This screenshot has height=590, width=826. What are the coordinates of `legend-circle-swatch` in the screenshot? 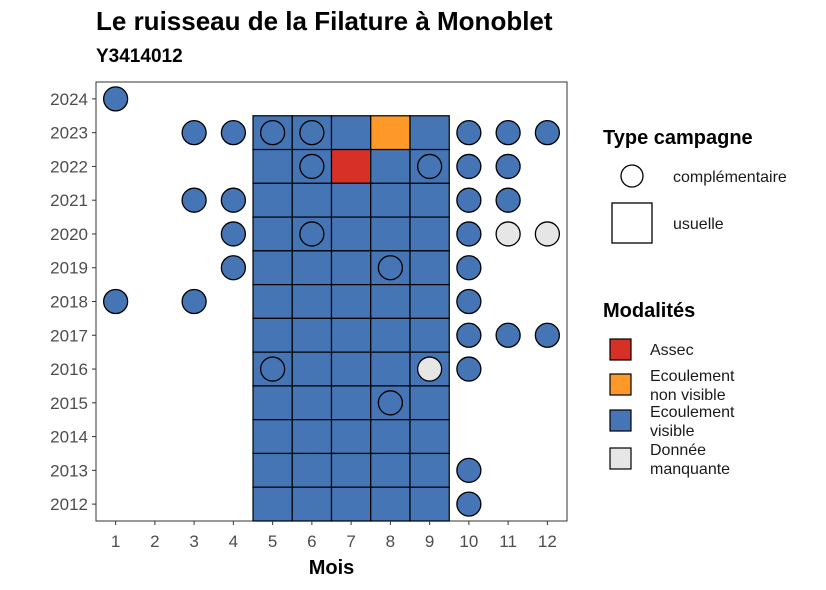 It's located at (632, 176).